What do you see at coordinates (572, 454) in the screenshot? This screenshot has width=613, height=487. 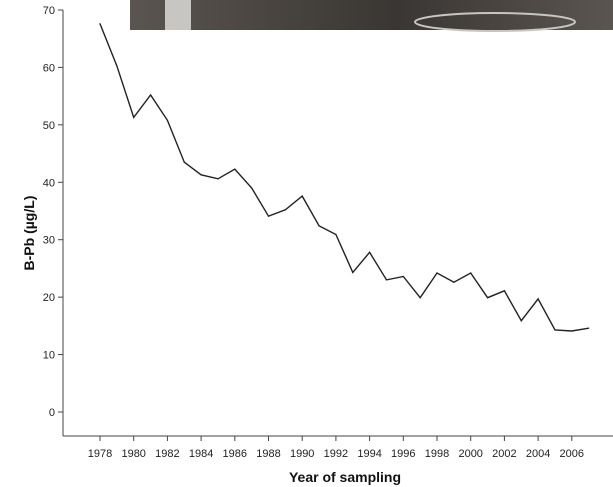 I see `x-tick-label: 2006` at bounding box center [572, 454].